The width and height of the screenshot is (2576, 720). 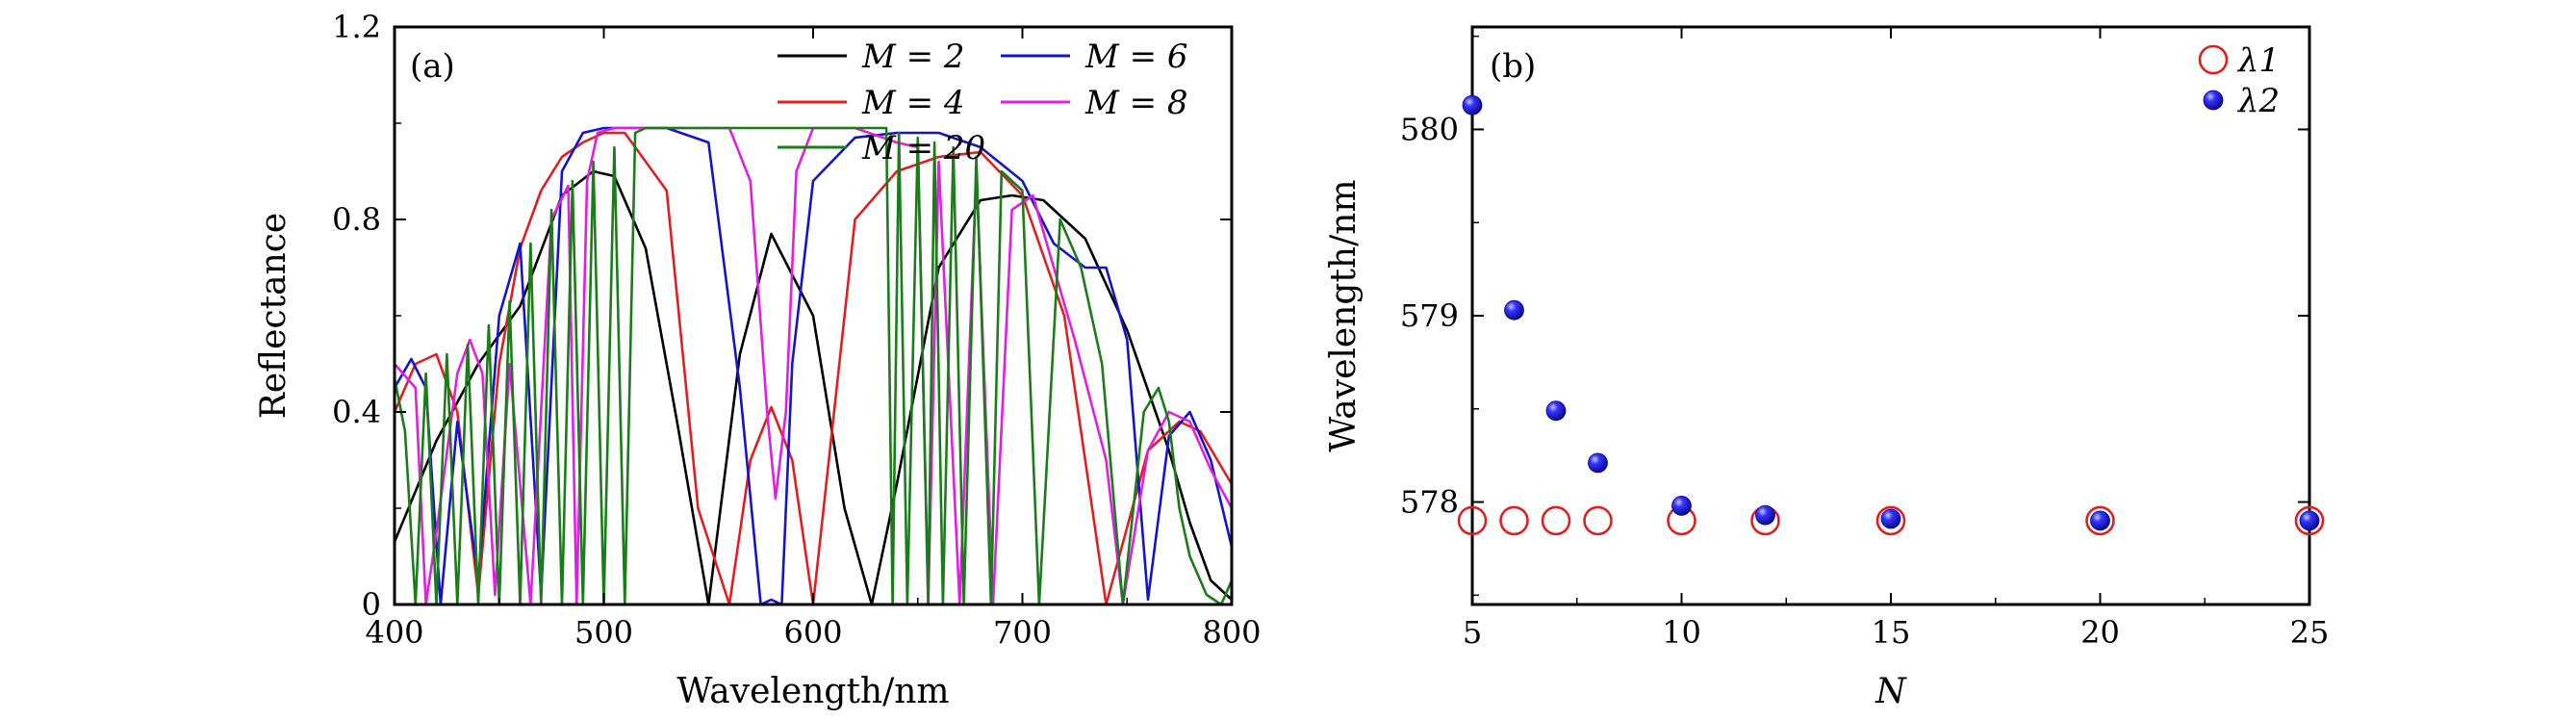 I want to click on panel-b-xtick-label: 20, so click(x=2100, y=632).